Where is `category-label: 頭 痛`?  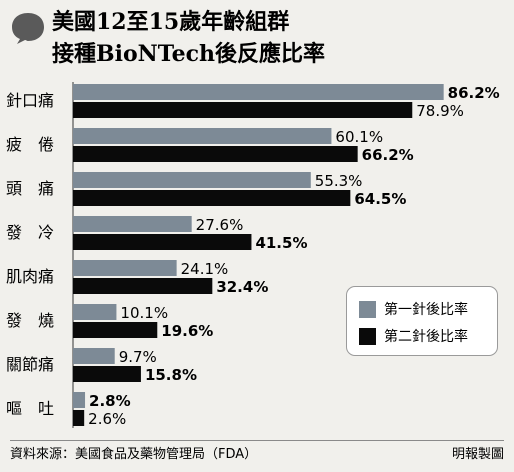
category-label: 頭 痛 is located at coordinates (30, 188).